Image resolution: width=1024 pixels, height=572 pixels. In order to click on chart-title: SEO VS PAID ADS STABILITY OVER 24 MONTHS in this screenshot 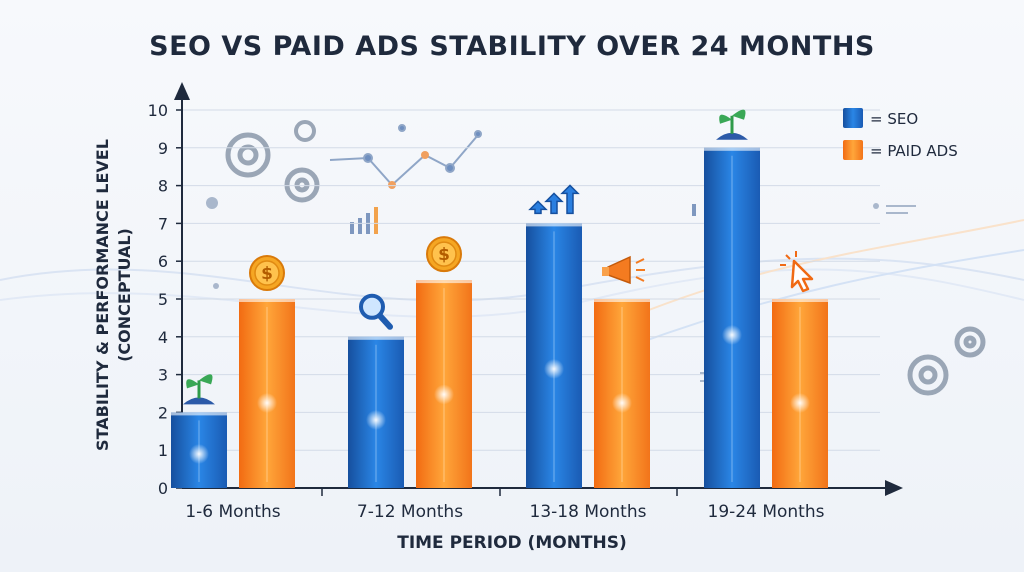, I will do `click(512, 46)`.